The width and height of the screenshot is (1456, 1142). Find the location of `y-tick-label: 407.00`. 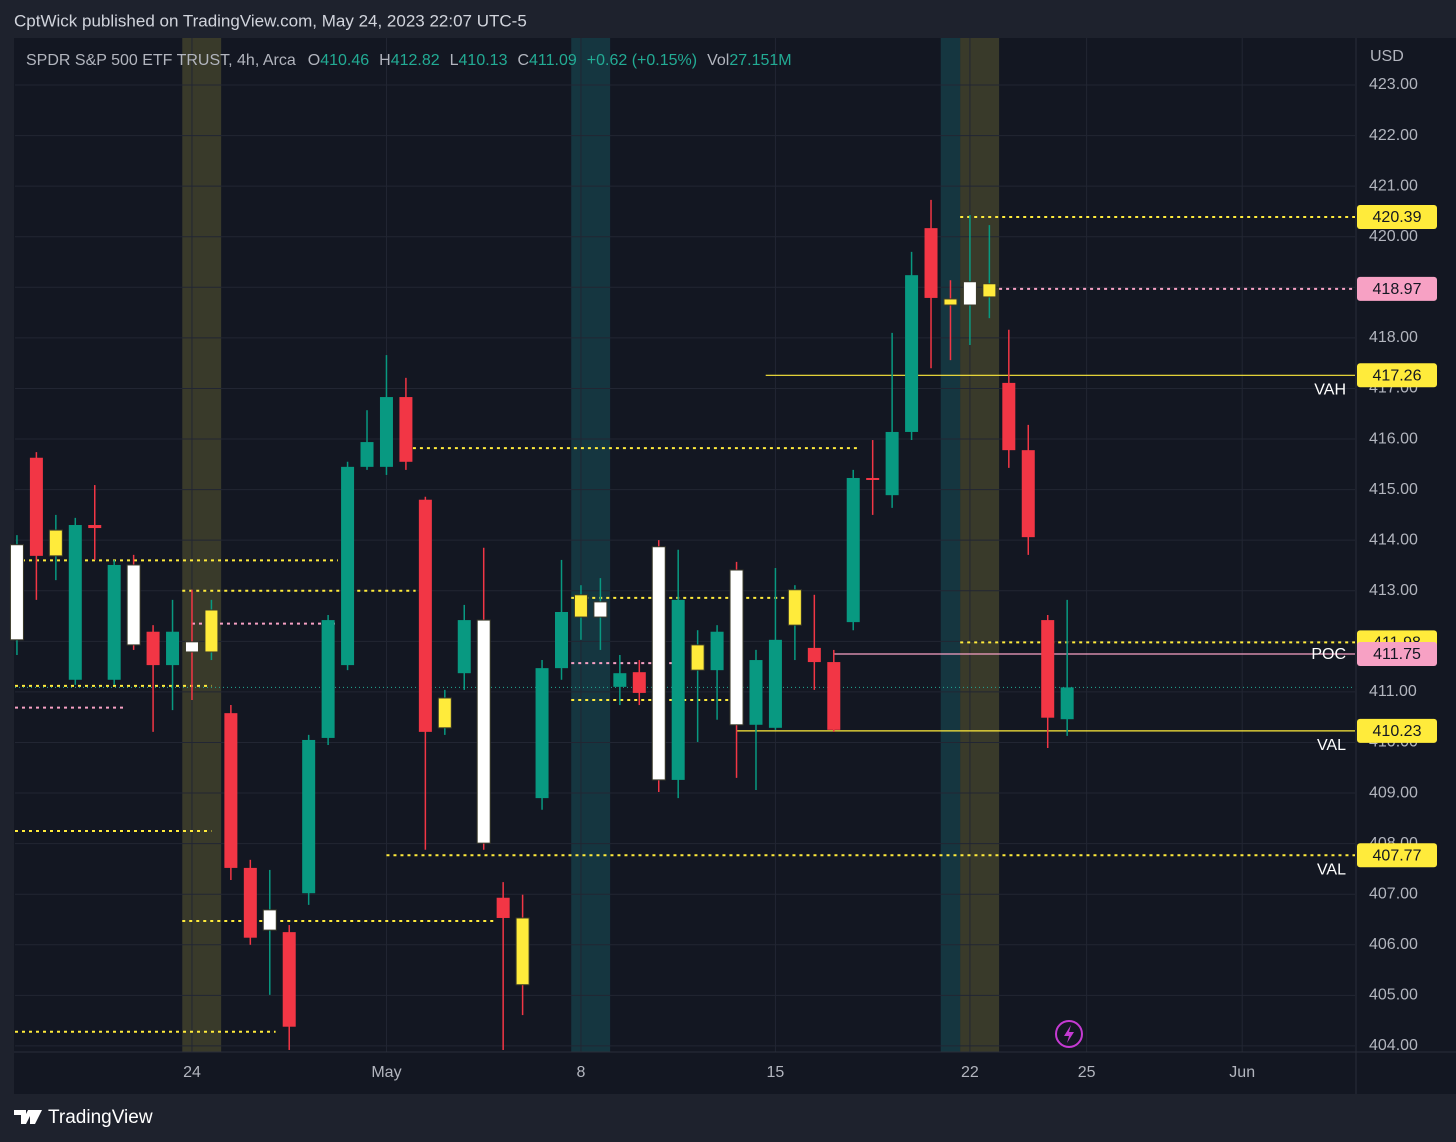

y-tick-label: 407.00 is located at coordinates (1393, 893).